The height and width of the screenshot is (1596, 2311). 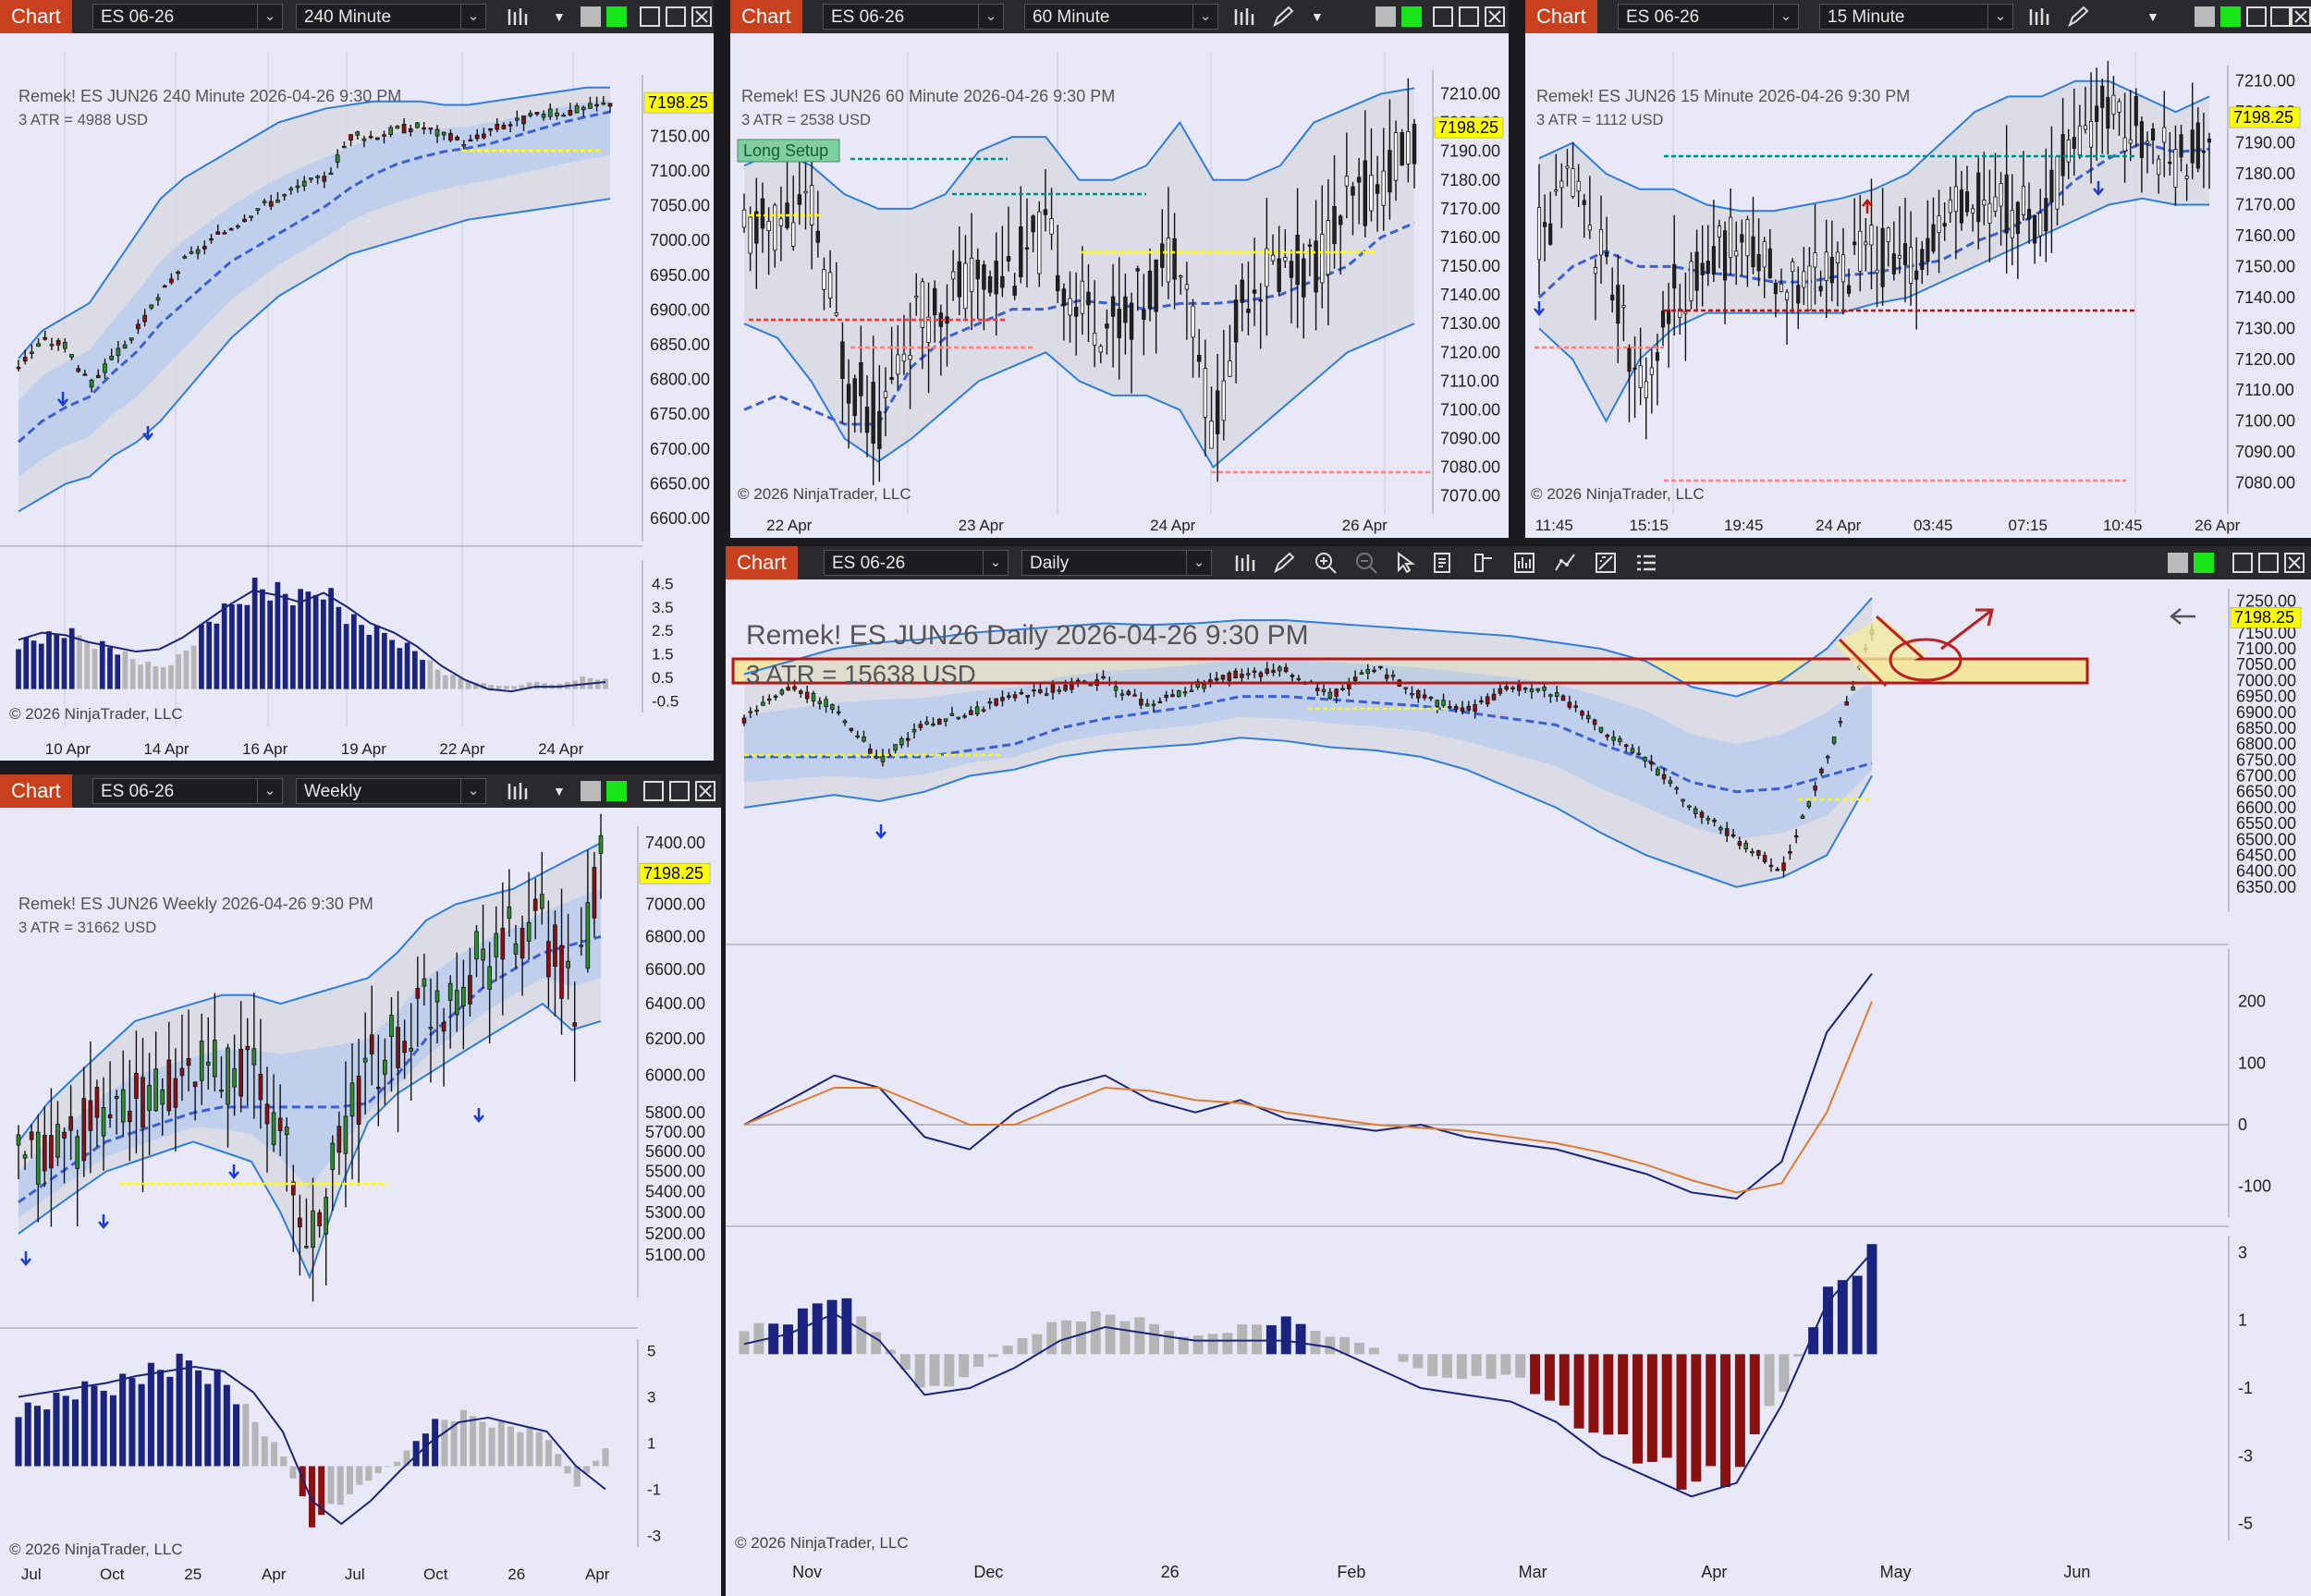 I want to click on window-toolbar: Chart ES 06-26 ⌄ Weekly ⌄ ▼, so click(x=360, y=791).